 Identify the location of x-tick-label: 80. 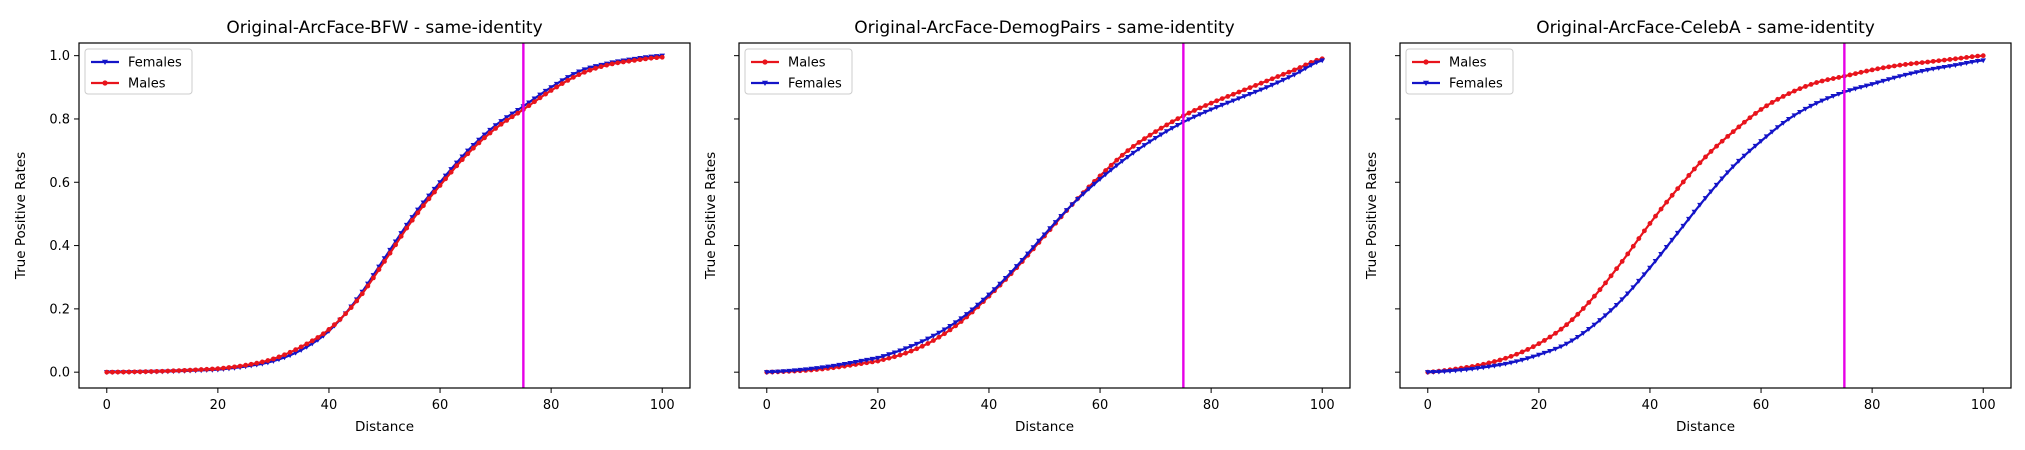
(551, 405).